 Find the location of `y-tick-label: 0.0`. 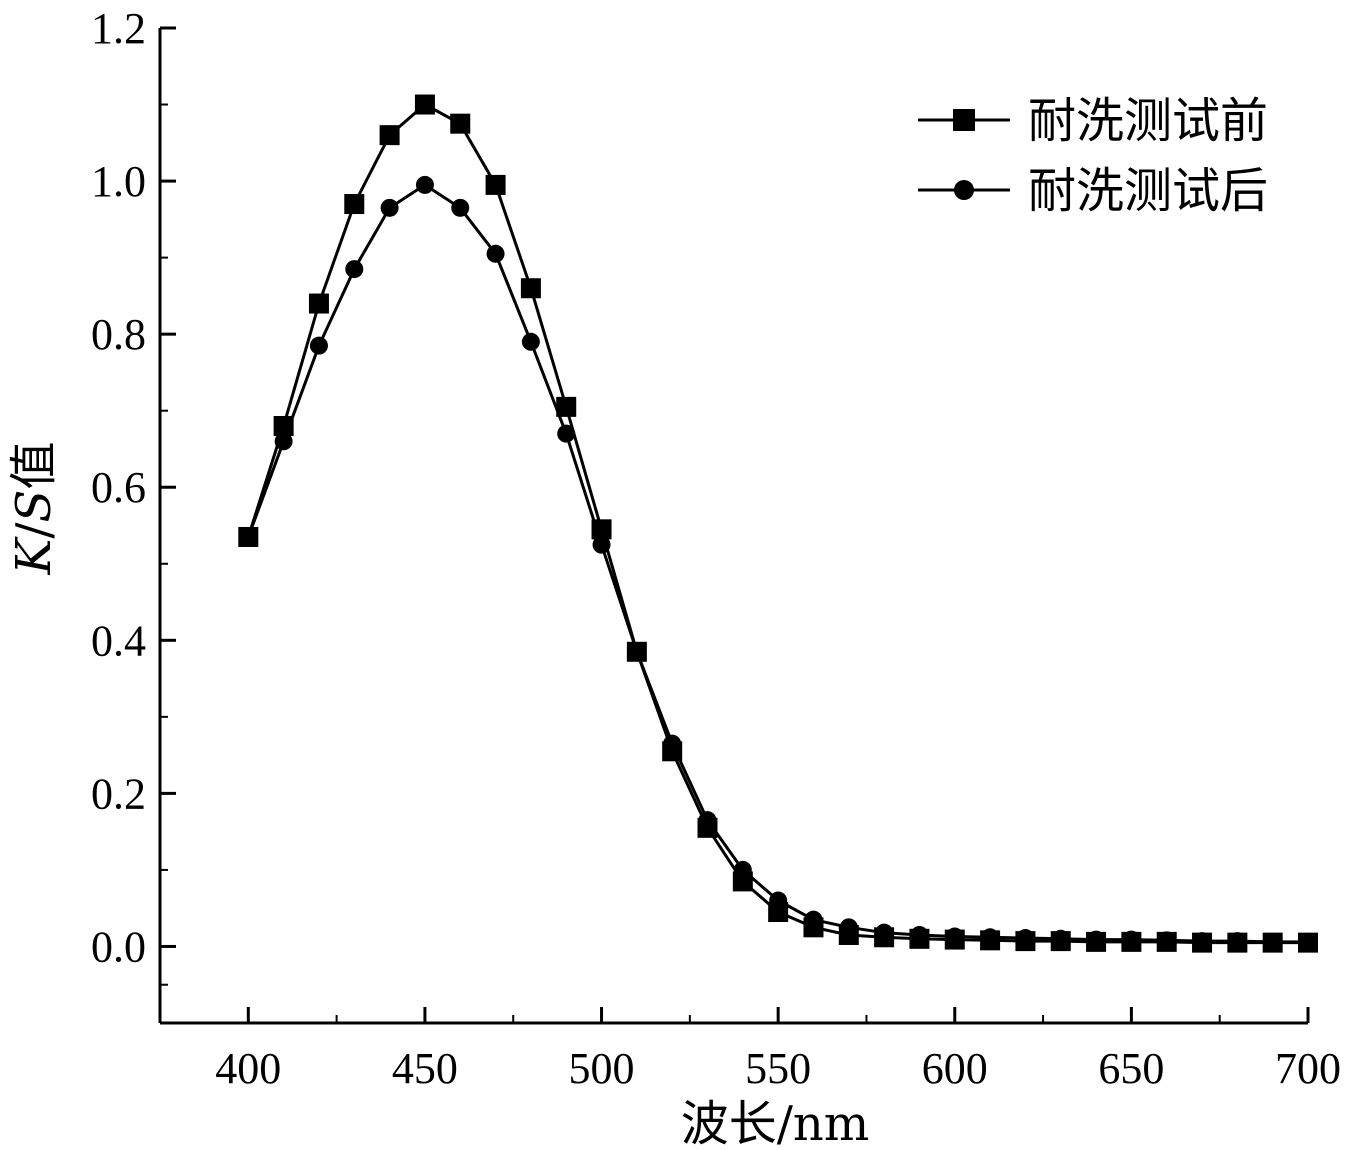

y-tick-label: 0.0 is located at coordinates (118, 946).